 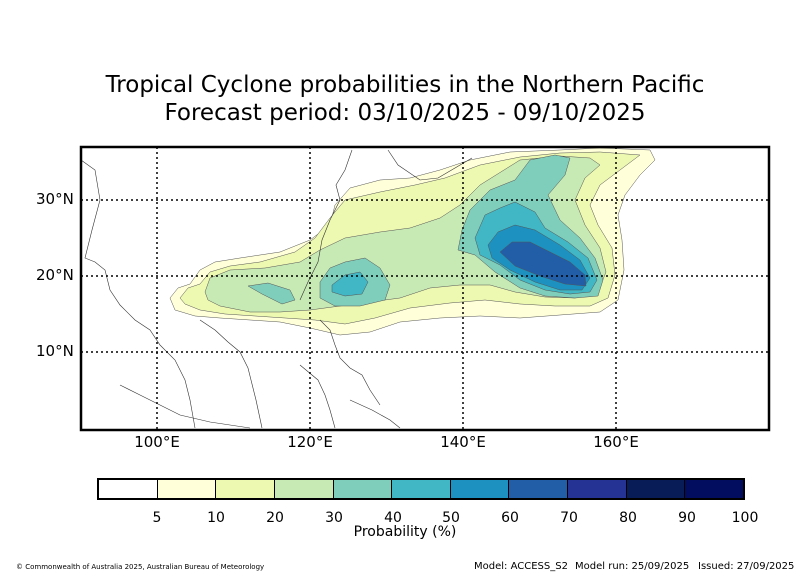 What do you see at coordinates (393, 518) in the screenshot?
I see `colorbar-tick: 40` at bounding box center [393, 518].